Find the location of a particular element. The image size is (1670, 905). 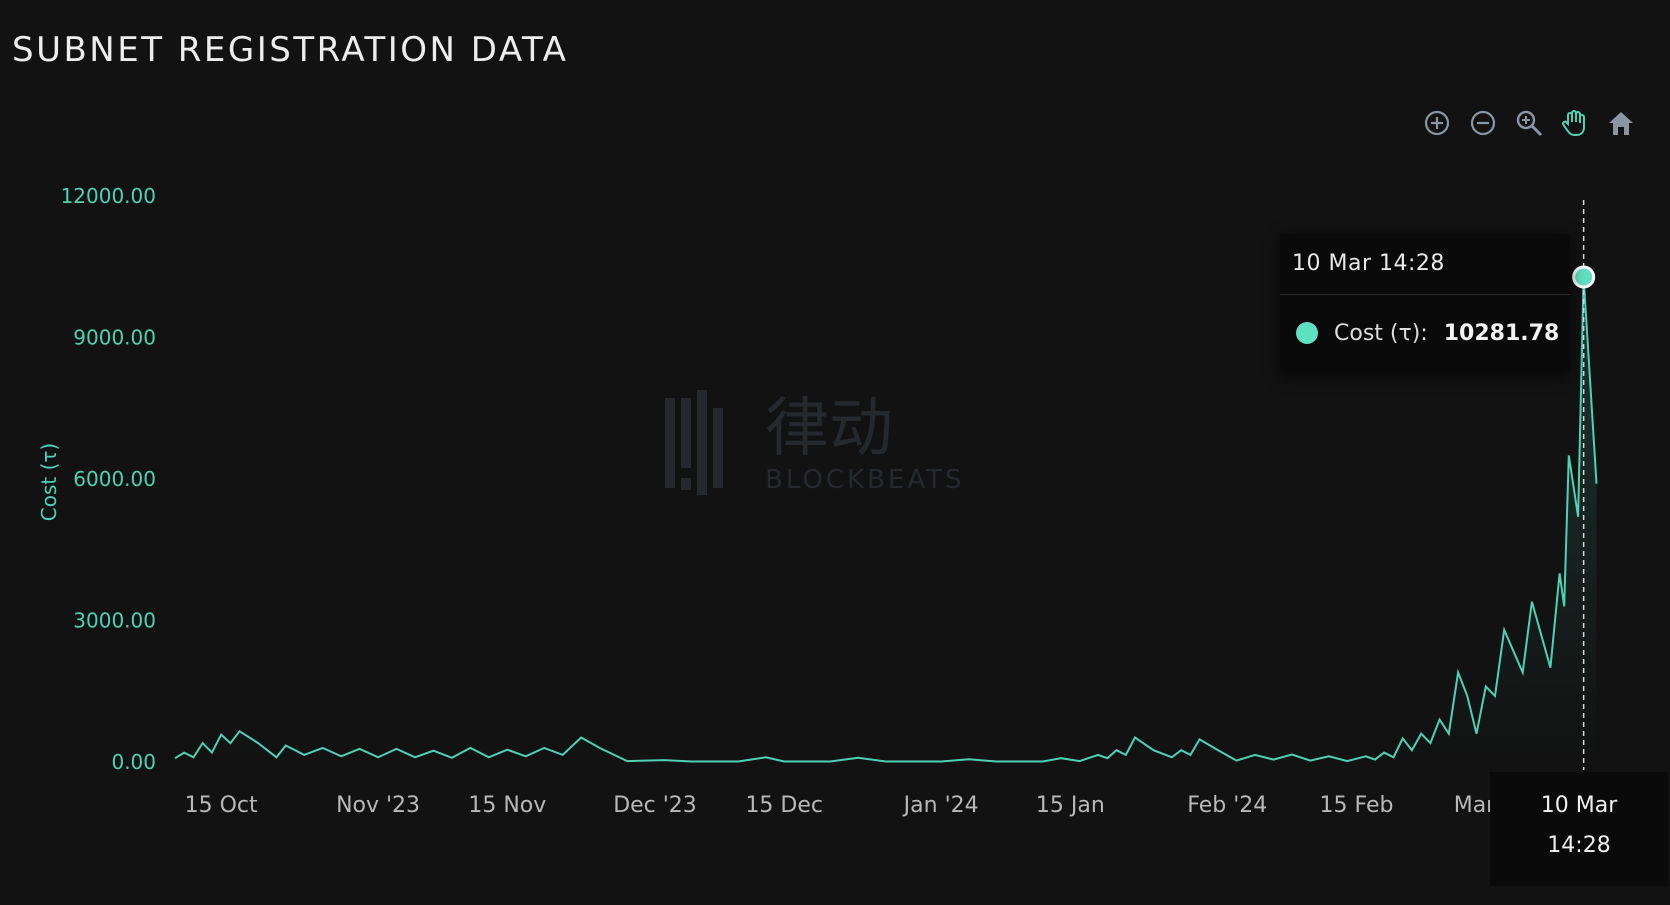

svg-text: BLOCKBEATS is located at coordinates (864, 480).